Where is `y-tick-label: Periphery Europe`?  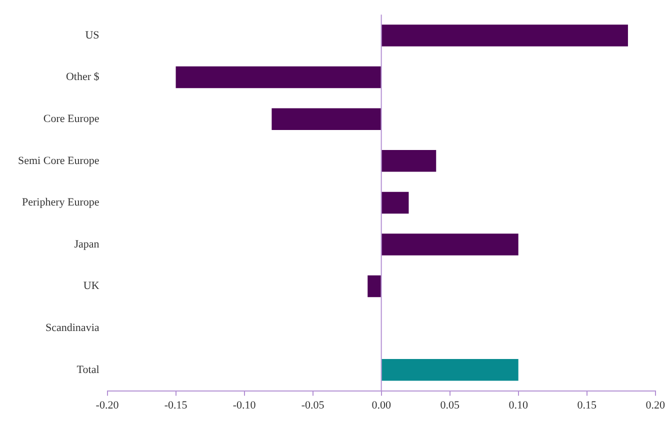
y-tick-label: Periphery Europe is located at coordinates (61, 202).